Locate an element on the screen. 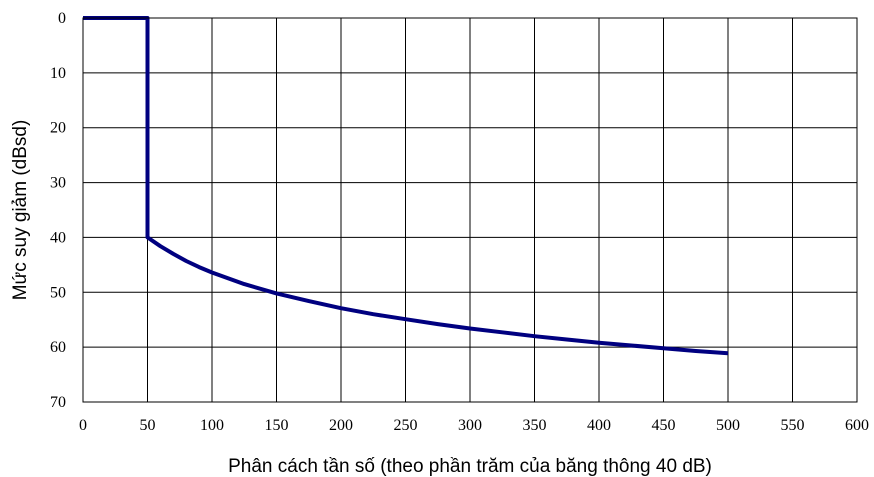 This screenshot has width=874, height=477. x-tick-label: 500 is located at coordinates (728, 425).